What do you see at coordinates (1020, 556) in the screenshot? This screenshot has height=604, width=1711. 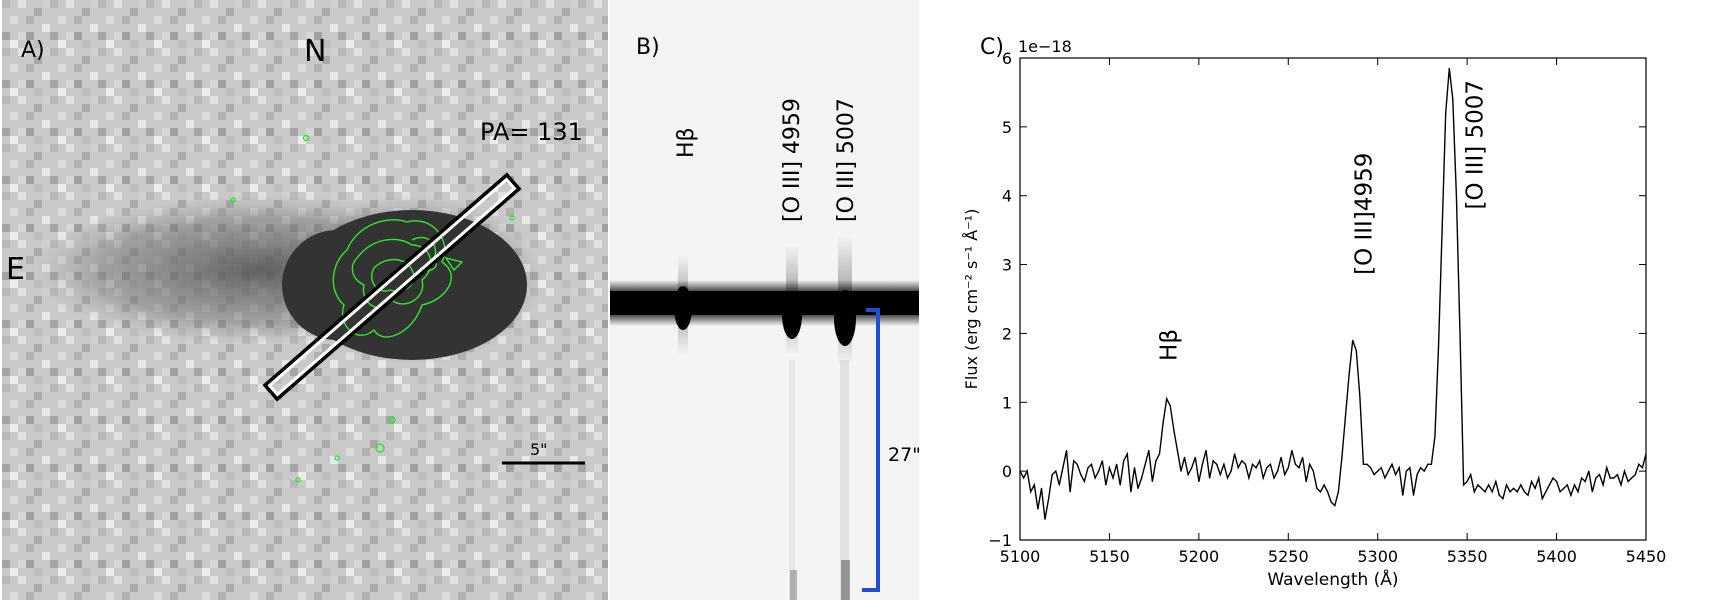 I see `x-tick-label: 5100` at bounding box center [1020, 556].